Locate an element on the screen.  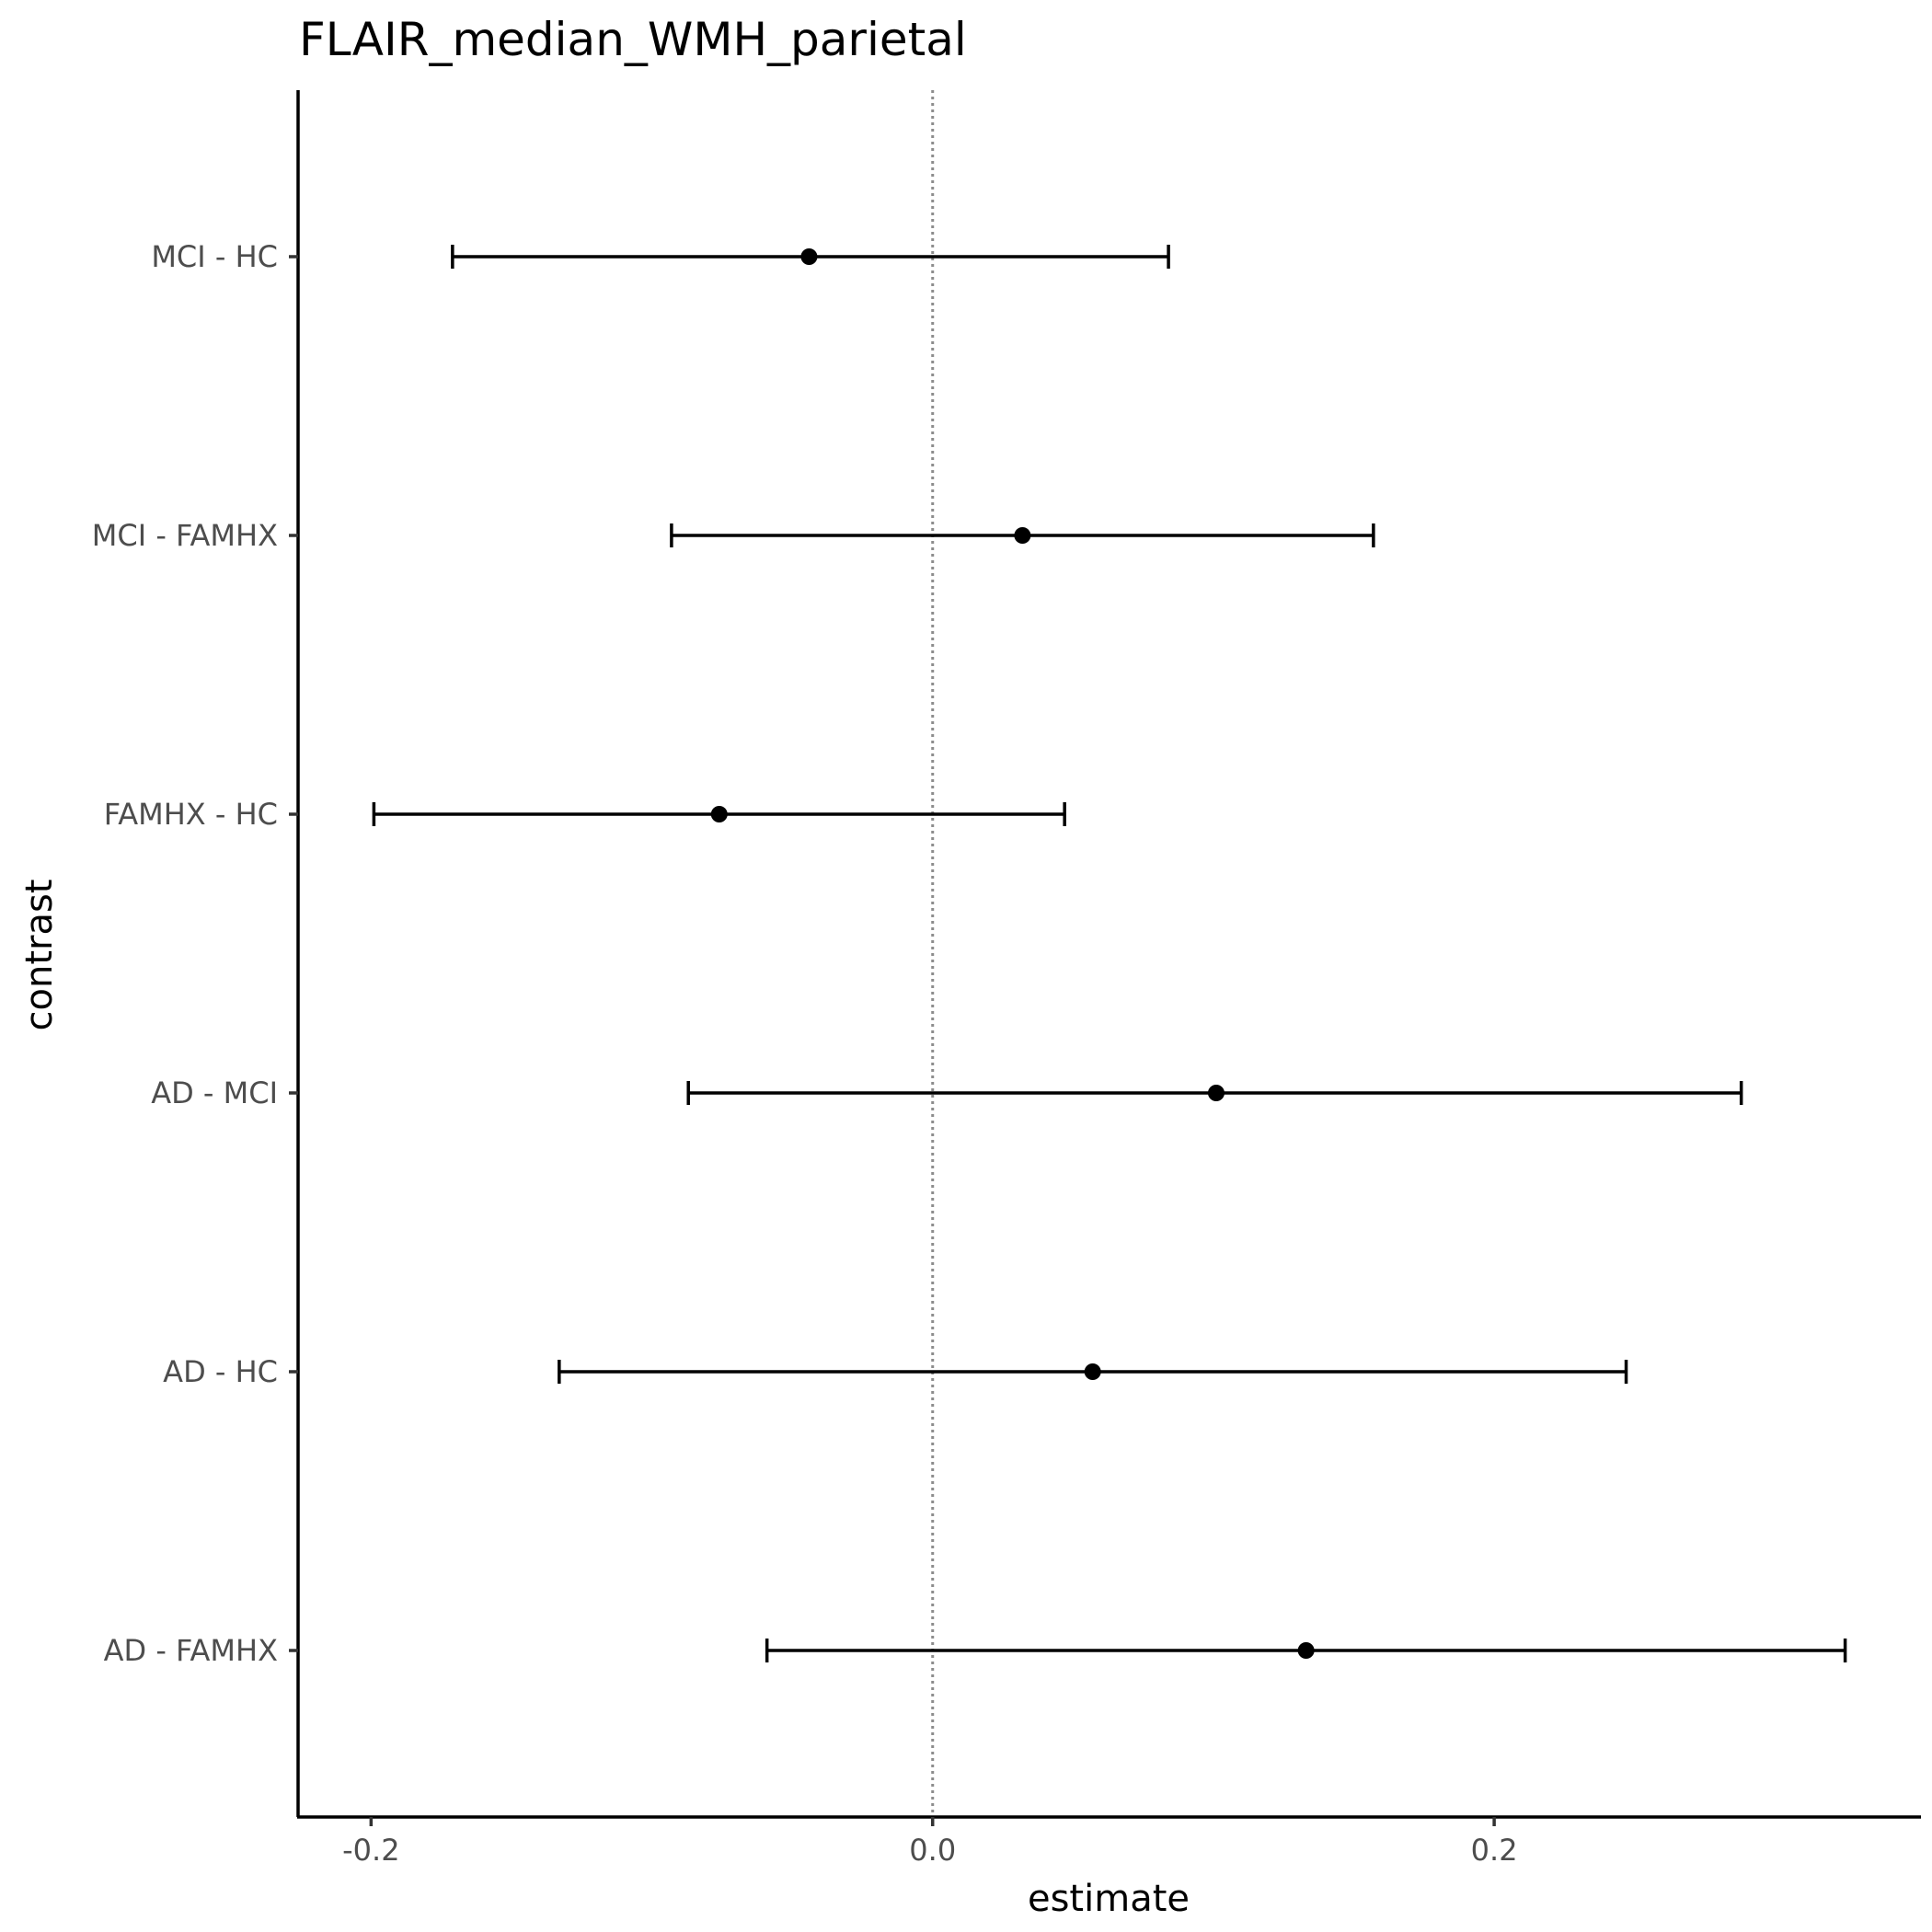
x-tick-label: -0.2 is located at coordinates (370, 1850).